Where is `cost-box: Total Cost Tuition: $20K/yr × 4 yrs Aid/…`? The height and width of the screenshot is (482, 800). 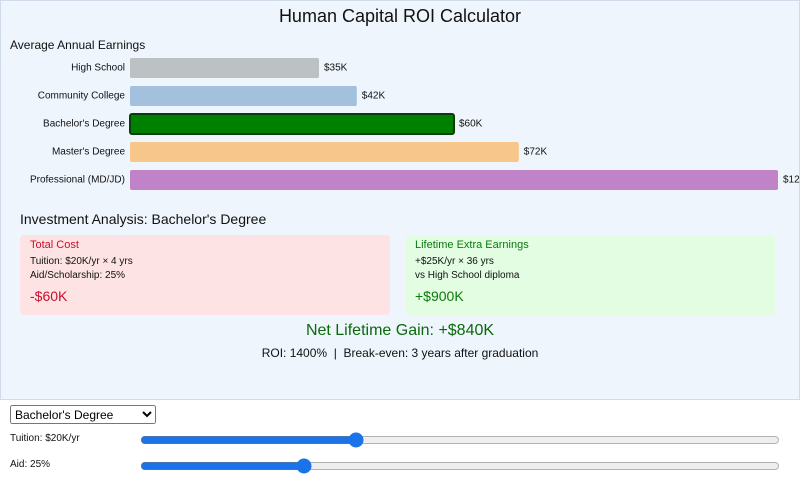
cost-box: Total Cost Tuition: $20K/yr × 4 yrs Aid/… is located at coordinates (205, 275).